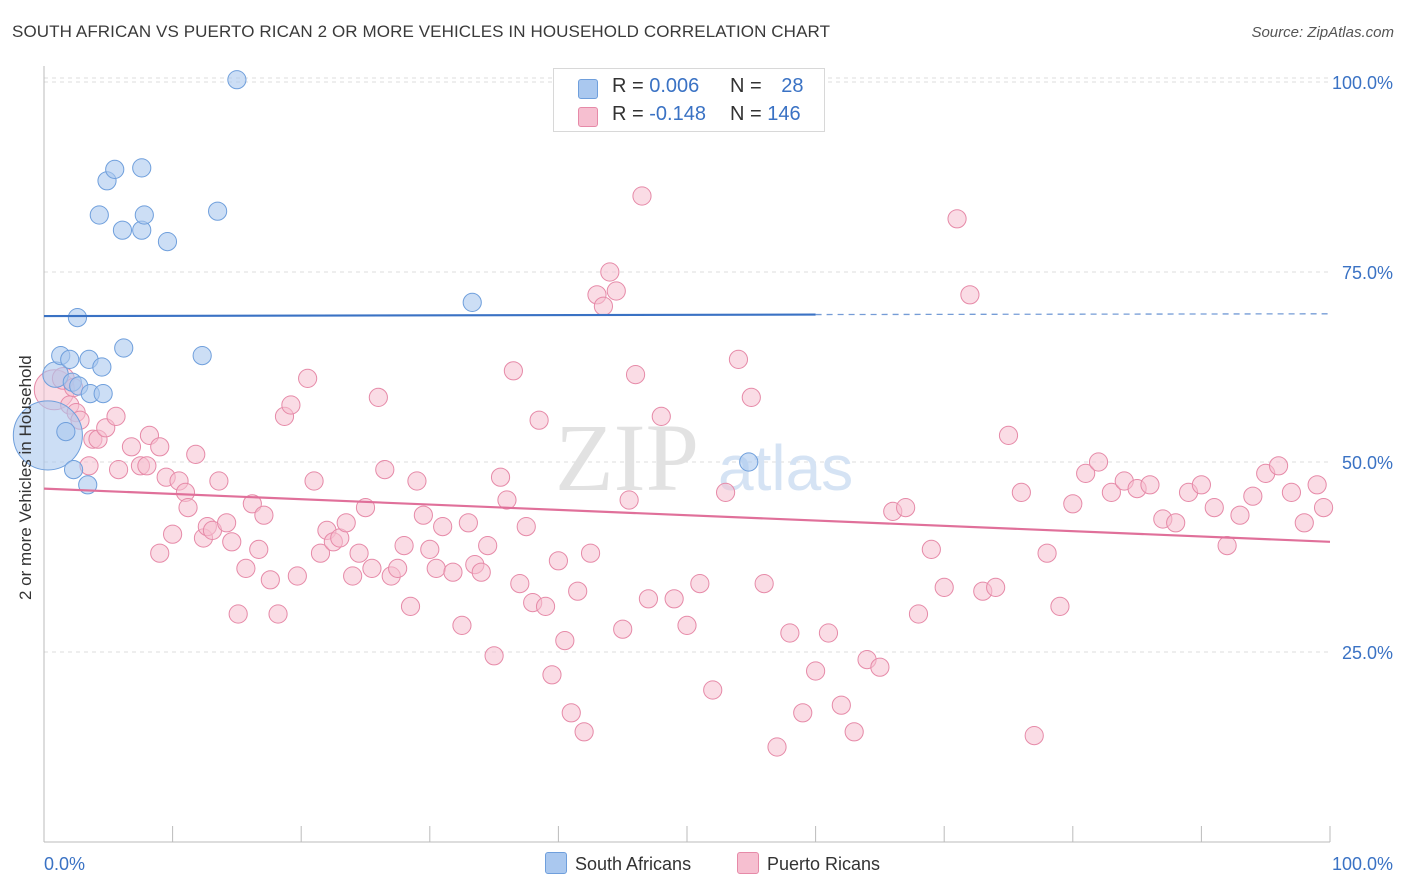  What do you see at coordinates (792, 86) in the screenshot?
I see `n-value: 28` at bounding box center [792, 86].